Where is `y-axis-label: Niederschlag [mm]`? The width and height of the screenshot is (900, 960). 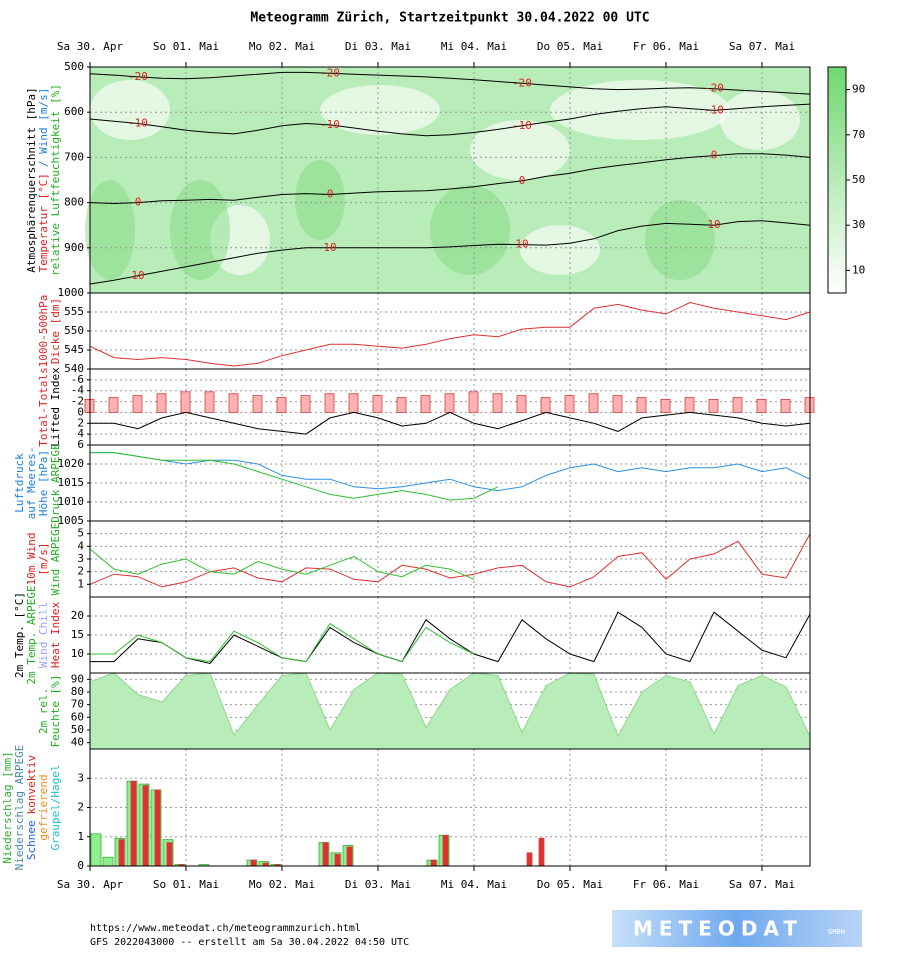 y-axis-label: Niederschlag [mm] is located at coordinates (7, 807).